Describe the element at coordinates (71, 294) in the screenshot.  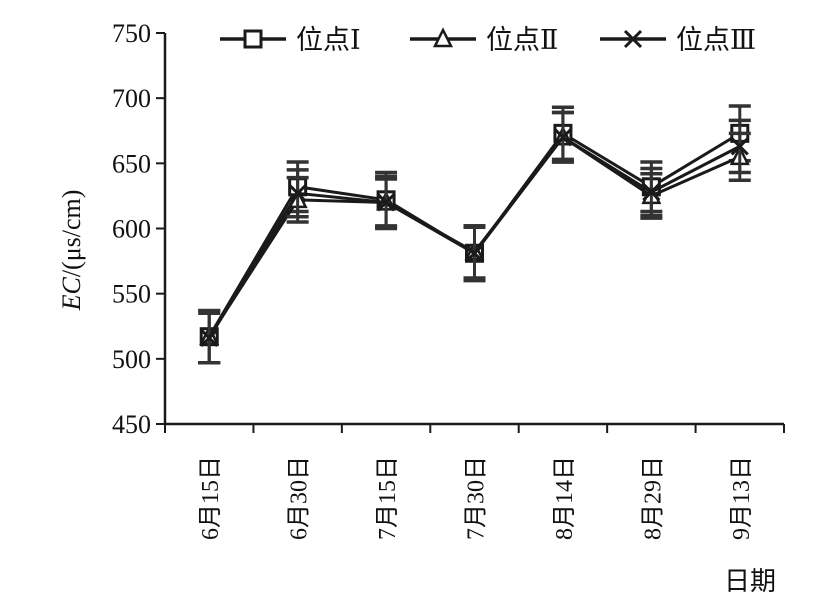
I see `y-axis-title-symbol: EC` at that location.